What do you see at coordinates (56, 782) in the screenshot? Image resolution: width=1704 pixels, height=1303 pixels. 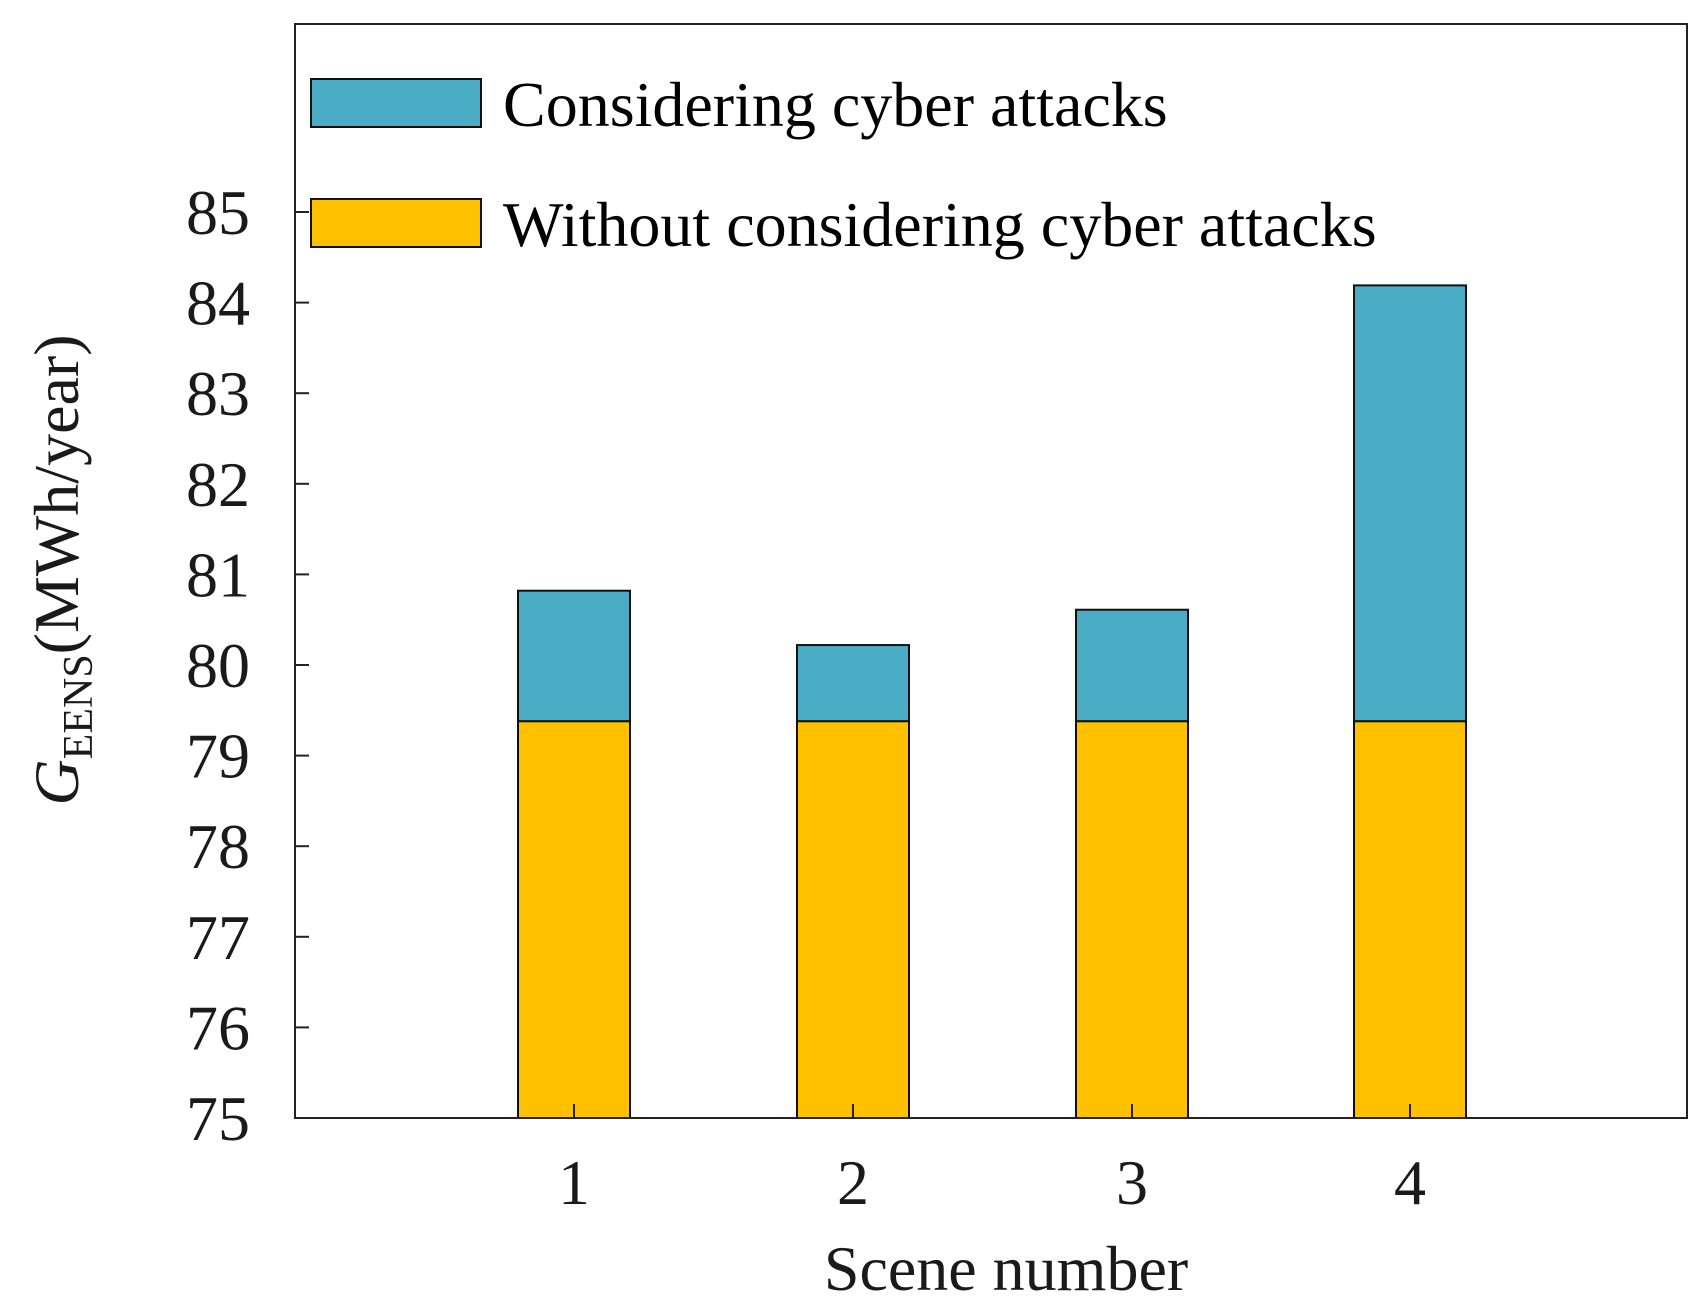 I see `y-axis-symbol: G` at bounding box center [56, 782].